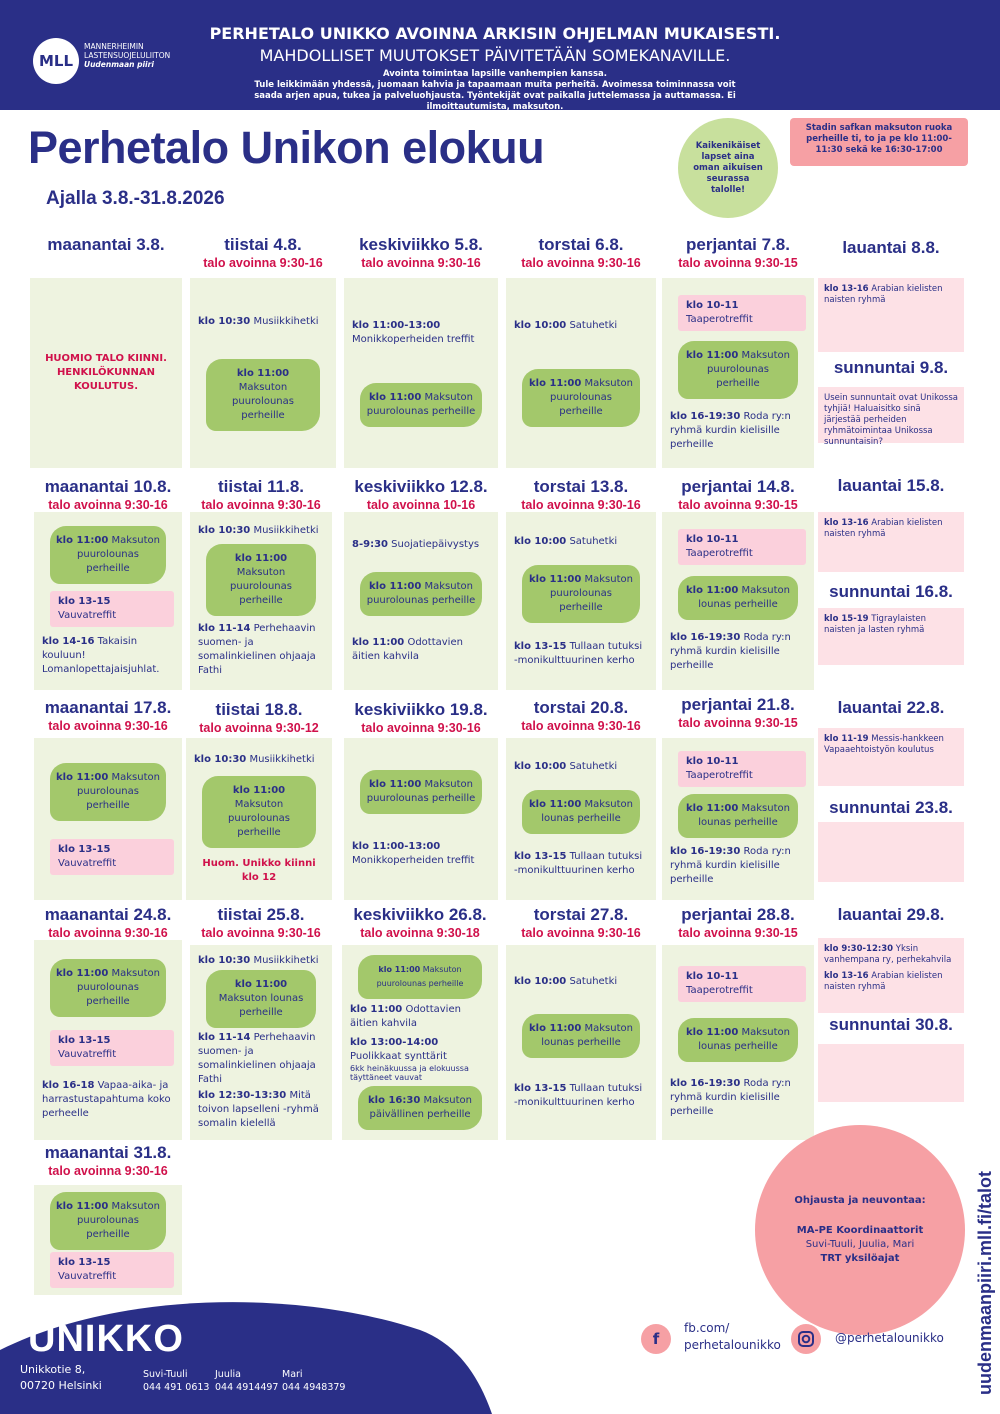 This screenshot has width=1000, height=1414. I want to click on day-heading: torstai 20.8. talo avoinna 9:30-16, so click(581, 715).